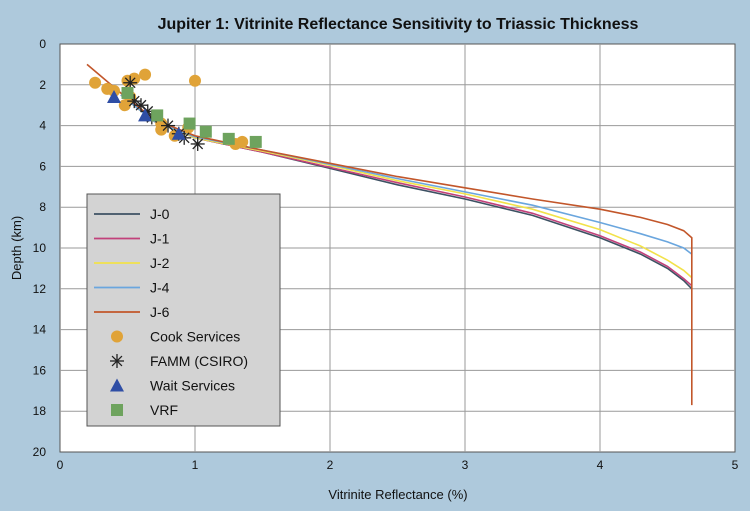  What do you see at coordinates (160, 312) in the screenshot?
I see `legend-label: J-6` at bounding box center [160, 312].